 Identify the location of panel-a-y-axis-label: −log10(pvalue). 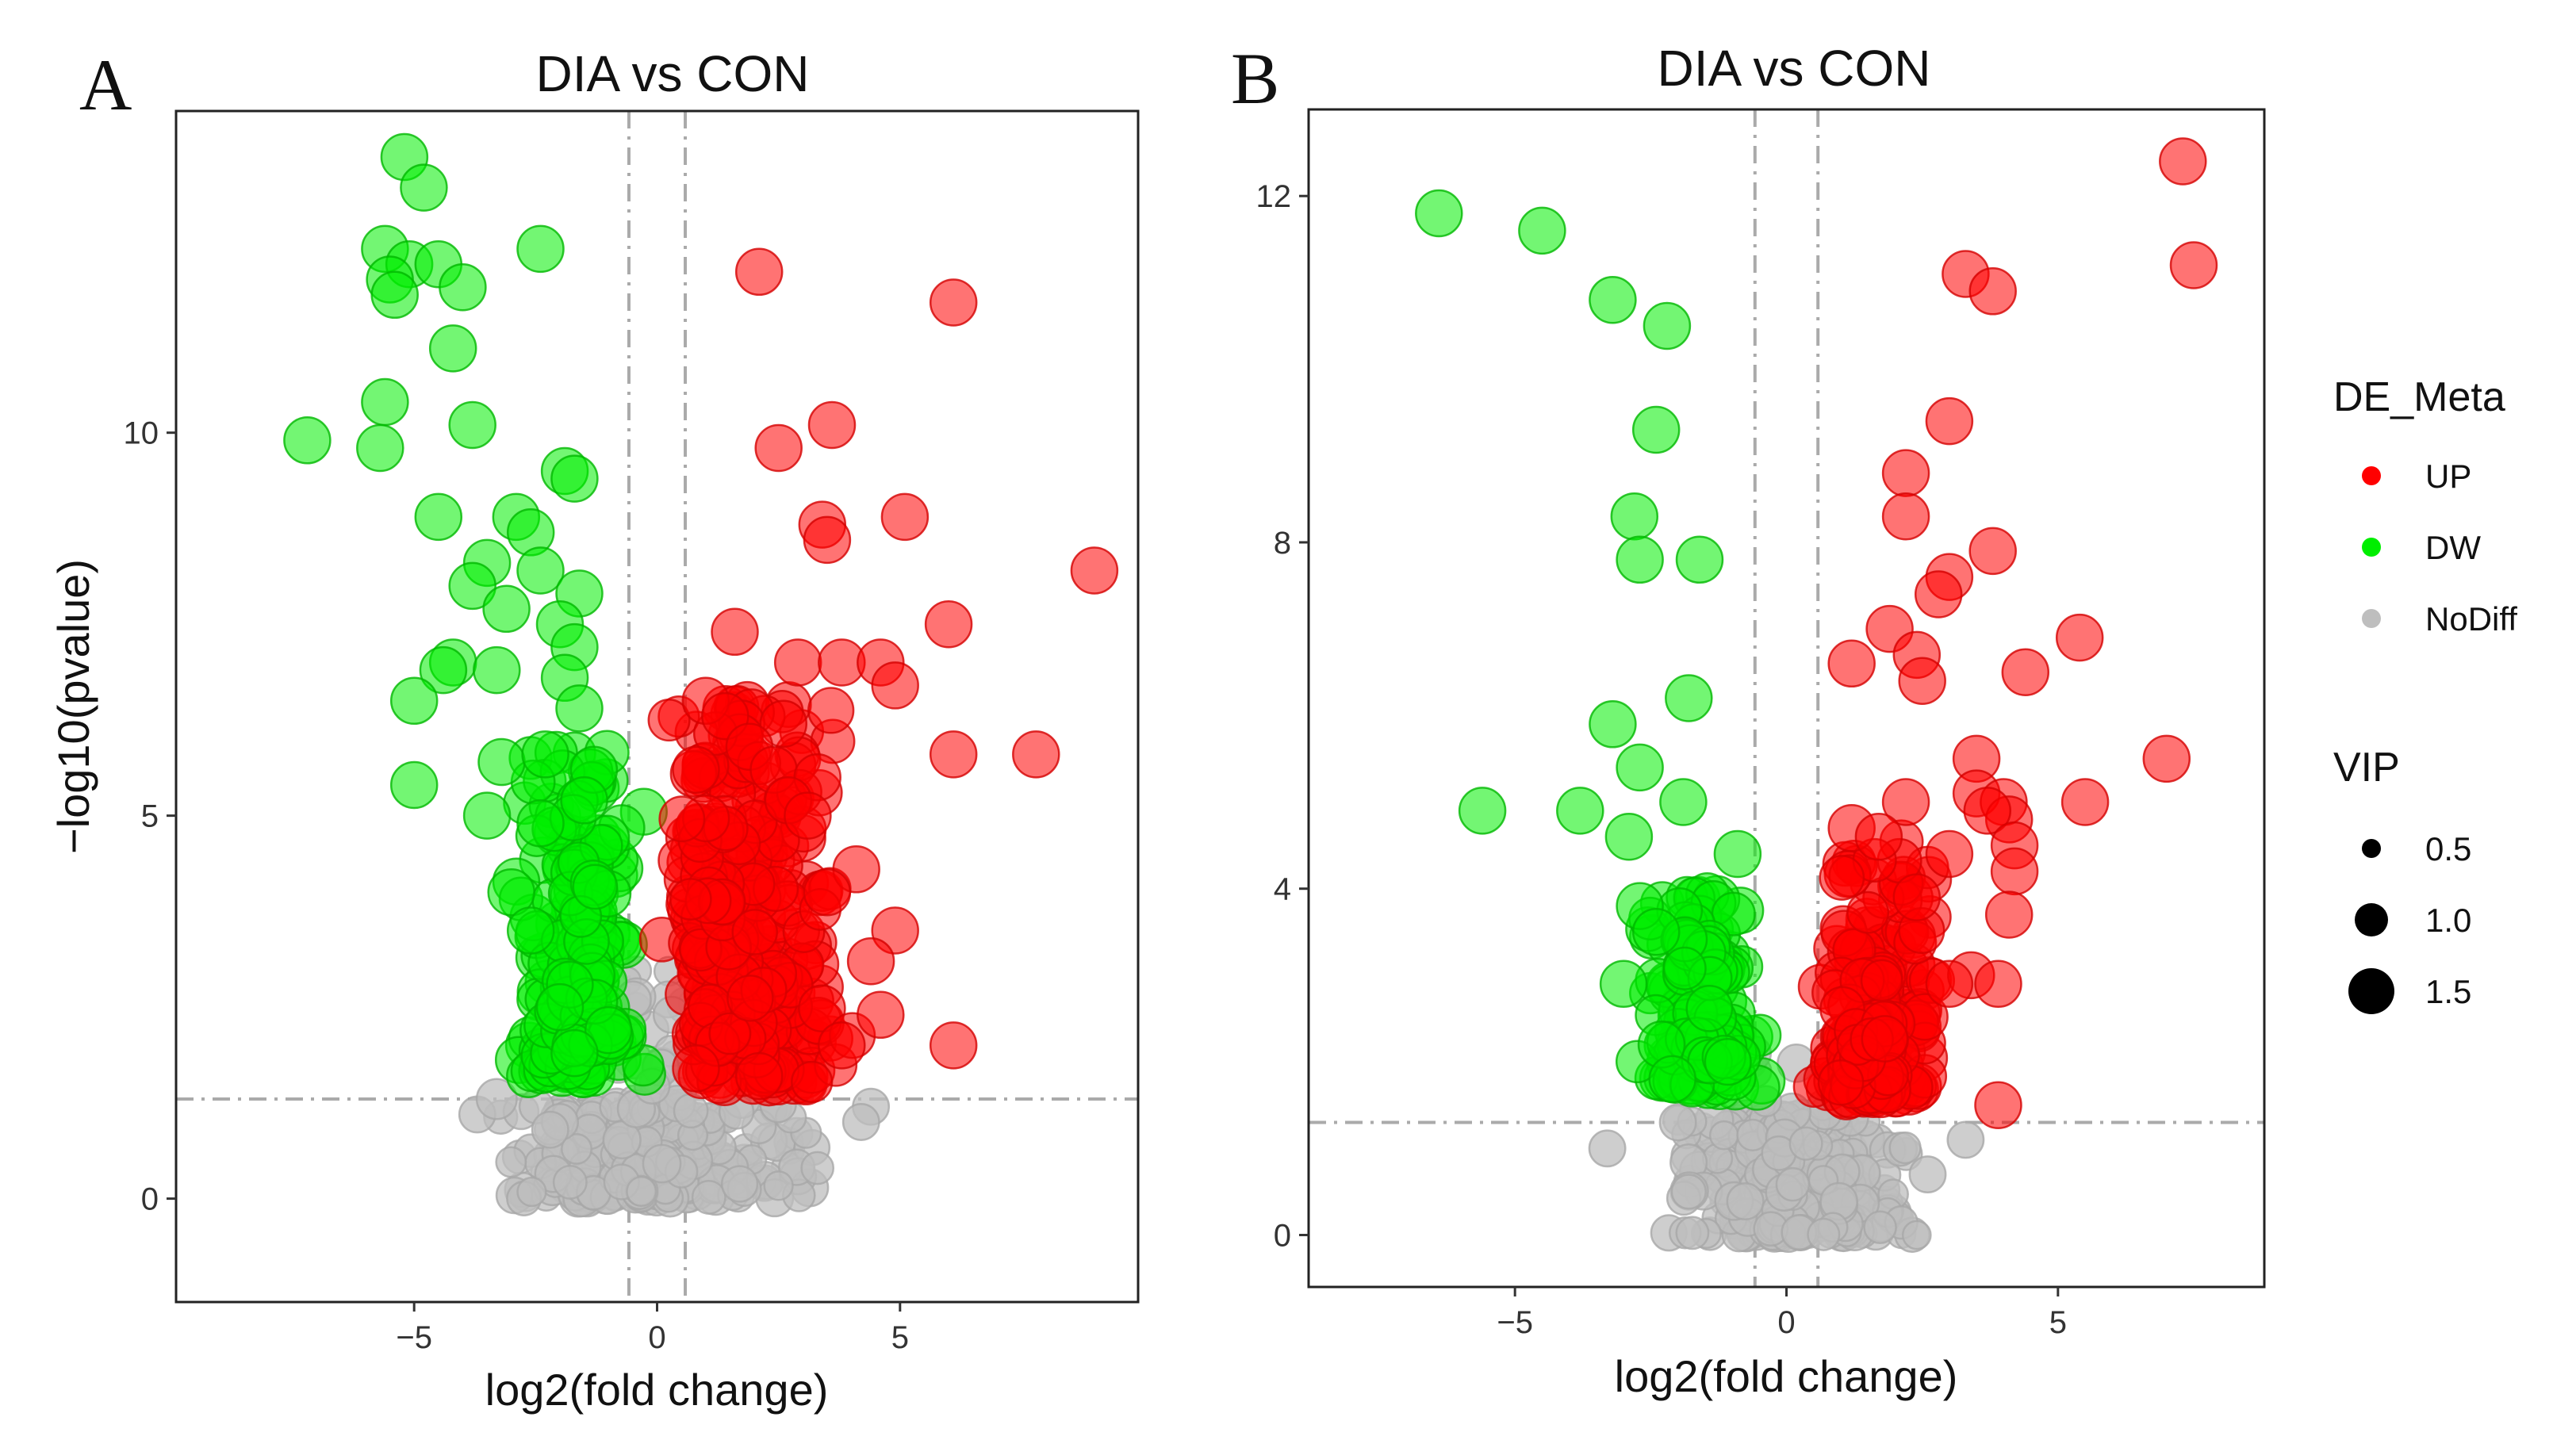
(73, 706).